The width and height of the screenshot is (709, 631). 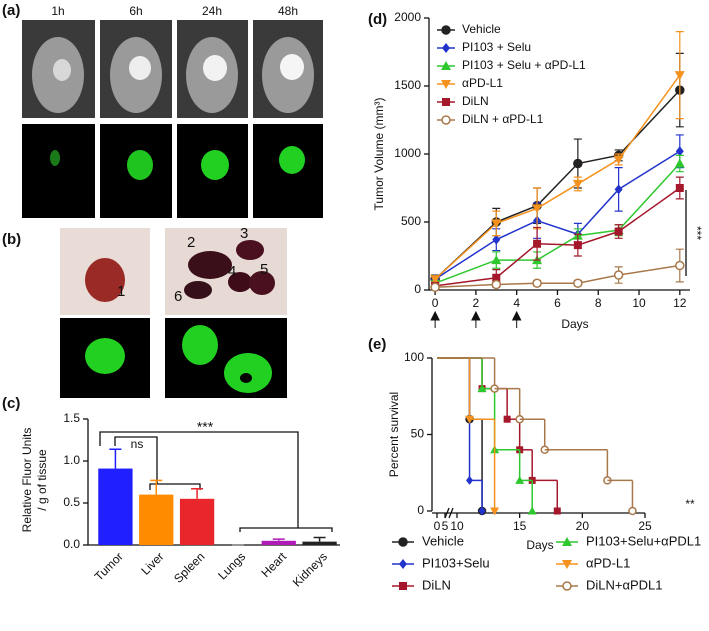 What do you see at coordinates (574, 324) in the screenshot?
I see `x-axis-label: Days` at bounding box center [574, 324].